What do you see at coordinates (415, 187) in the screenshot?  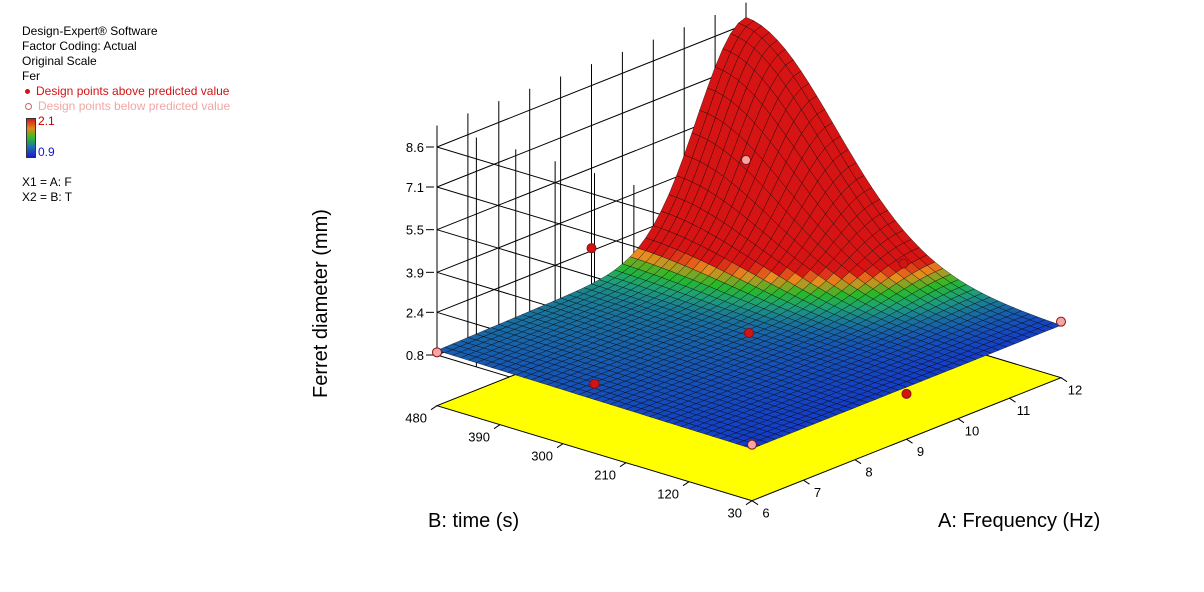 I see `z-tick-label: 7.1` at bounding box center [415, 187].